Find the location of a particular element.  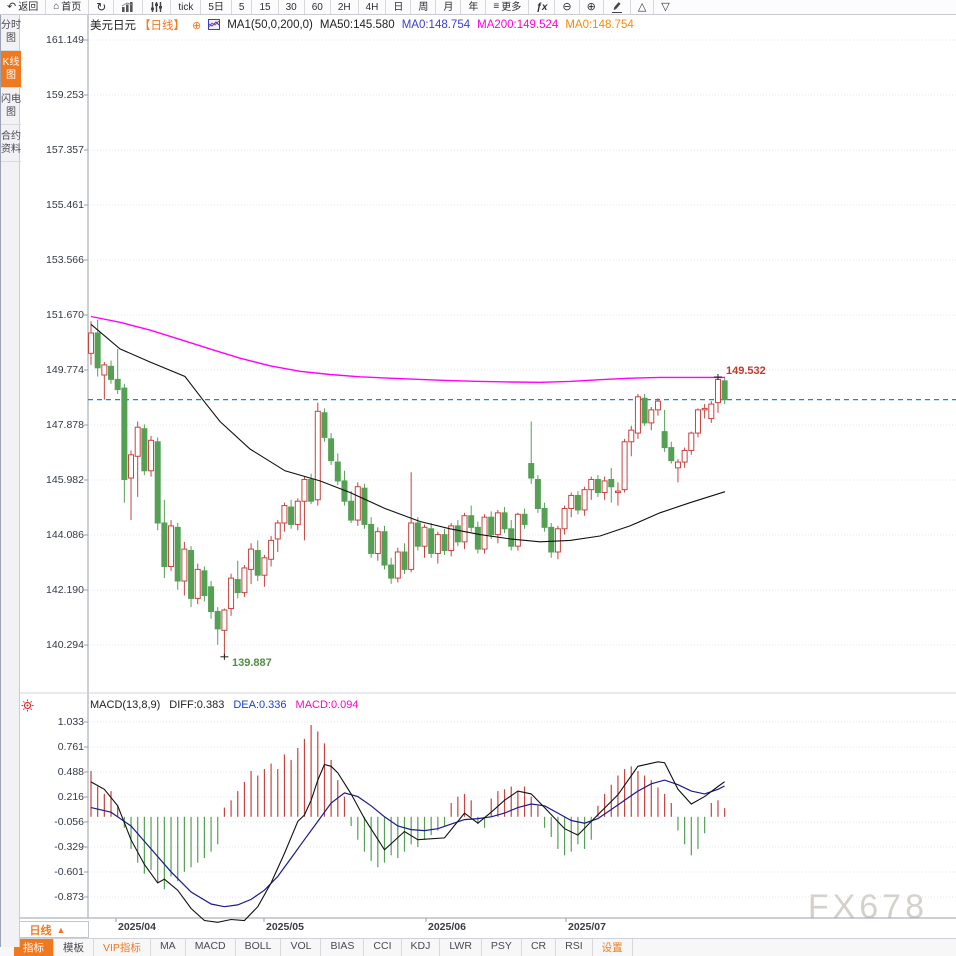

toolbar-item-更多: ≡ 更多 is located at coordinates (508, 7).